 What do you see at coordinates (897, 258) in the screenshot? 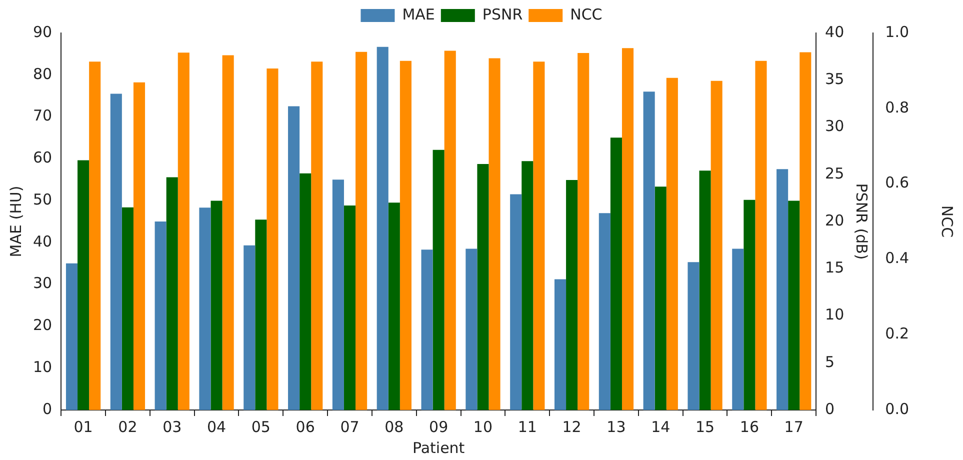
I see `y3-tick-label: 0.4` at bounding box center [897, 258].